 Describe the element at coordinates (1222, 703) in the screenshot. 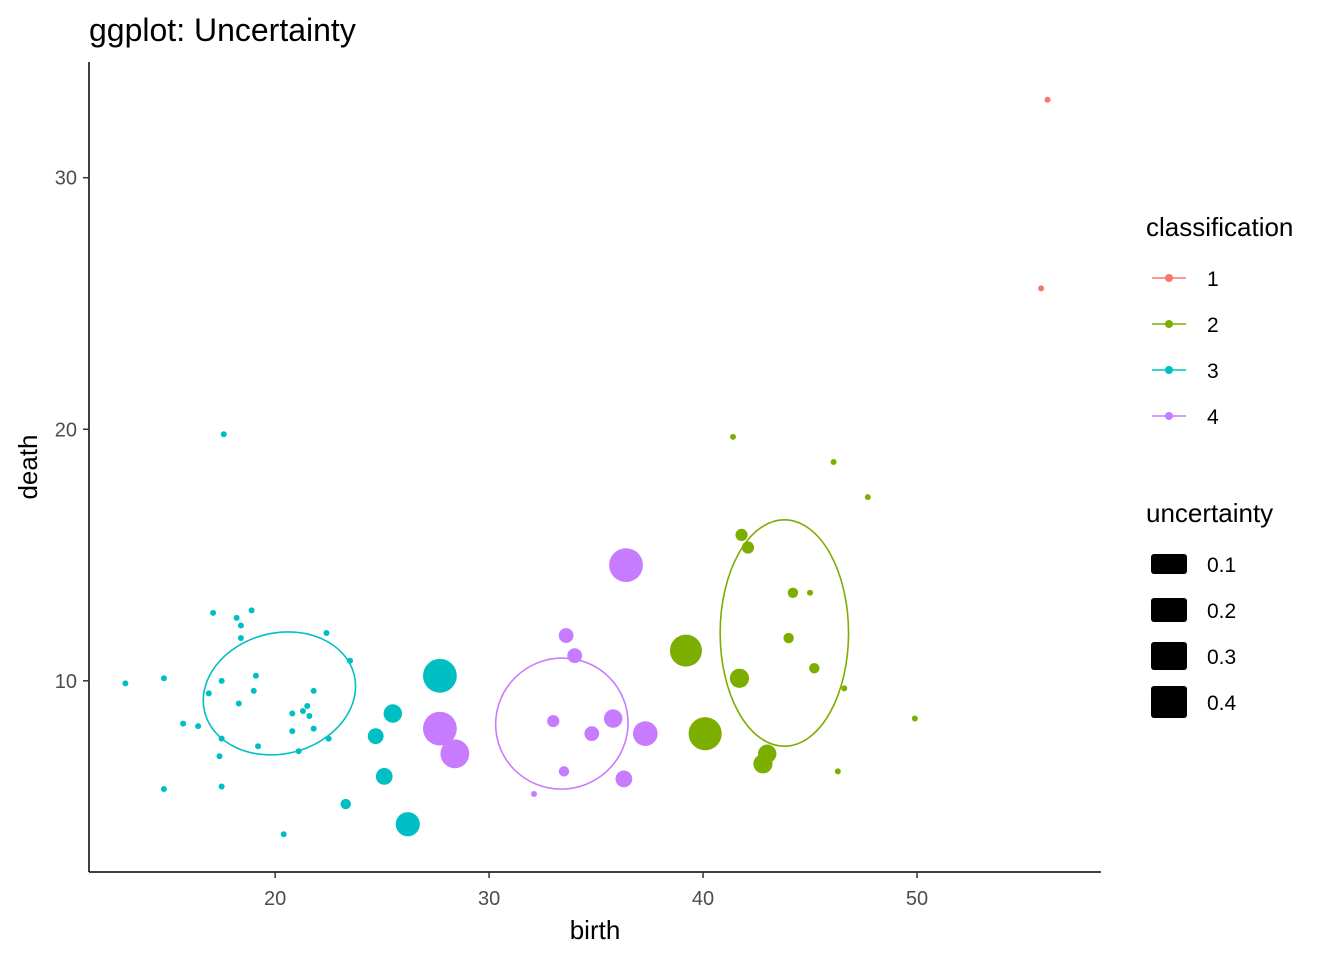

I see `legend-uncertainty-label: 0.4` at that location.